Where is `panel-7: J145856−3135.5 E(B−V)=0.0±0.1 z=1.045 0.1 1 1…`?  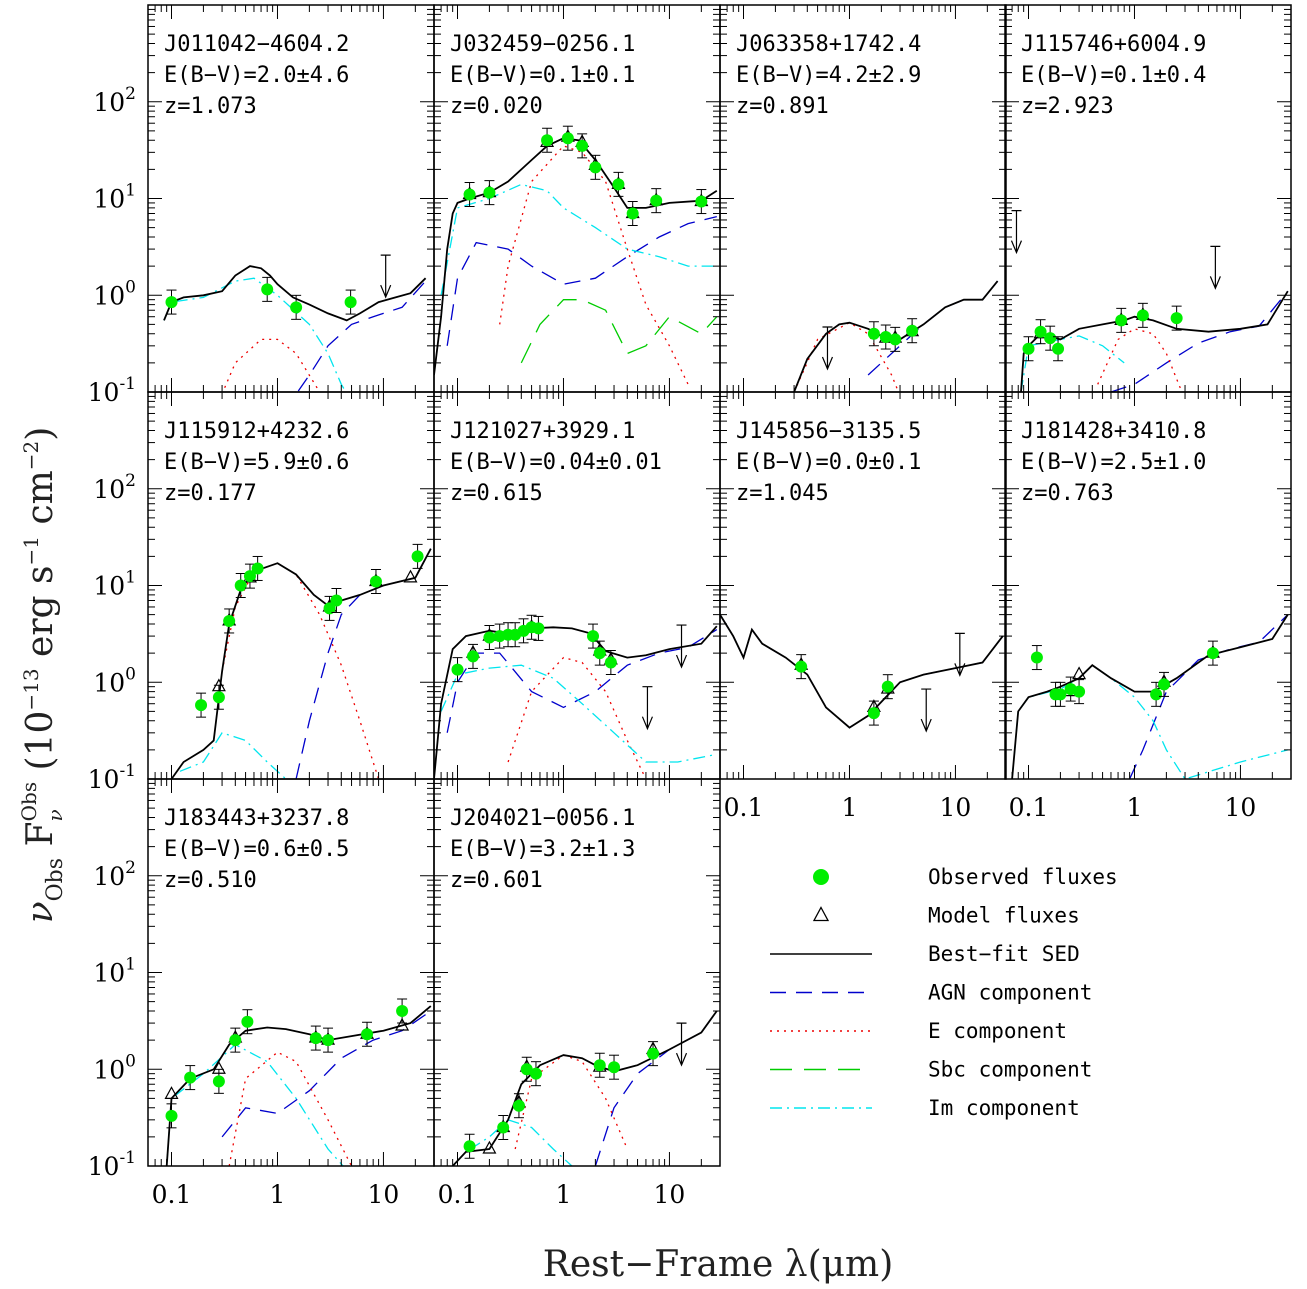 panel-7: J145856−3135.5 E(B−V)=0.0±0.1 z=1.045 0.1 1 1… is located at coordinates (863, 606).